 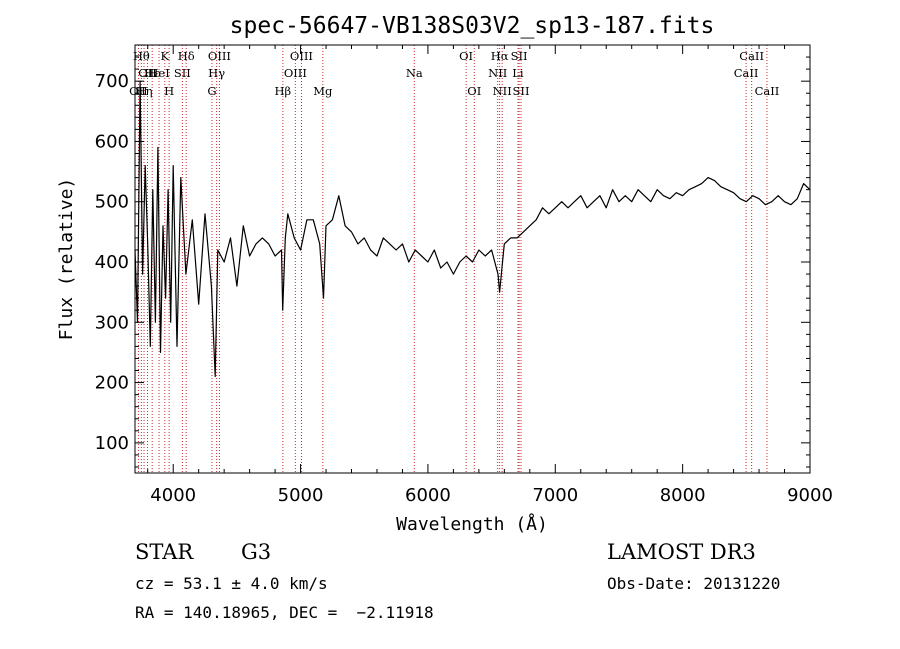 I want to click on spectral-line-label: Hα, so click(x=500, y=56).